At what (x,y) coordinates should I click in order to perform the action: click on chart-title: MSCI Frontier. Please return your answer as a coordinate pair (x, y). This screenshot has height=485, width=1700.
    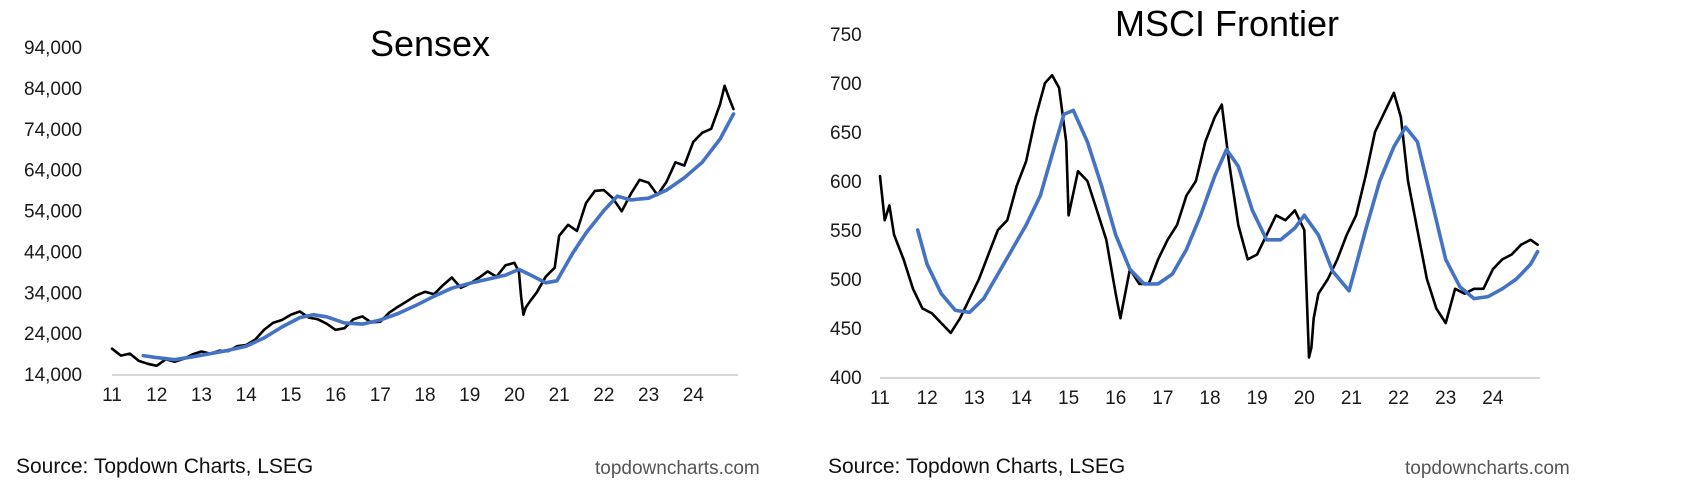
    Looking at the image, I should click on (1227, 23).